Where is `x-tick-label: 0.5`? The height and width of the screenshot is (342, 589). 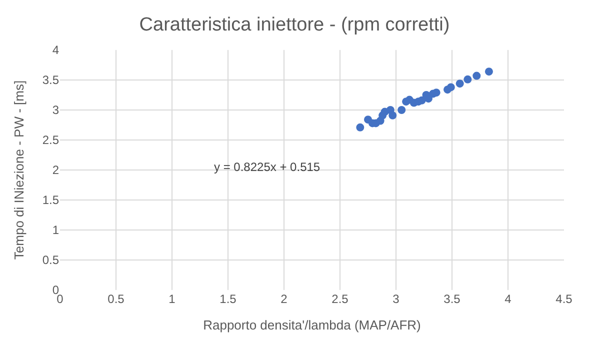 x-tick-label: 0.5 is located at coordinates (116, 299).